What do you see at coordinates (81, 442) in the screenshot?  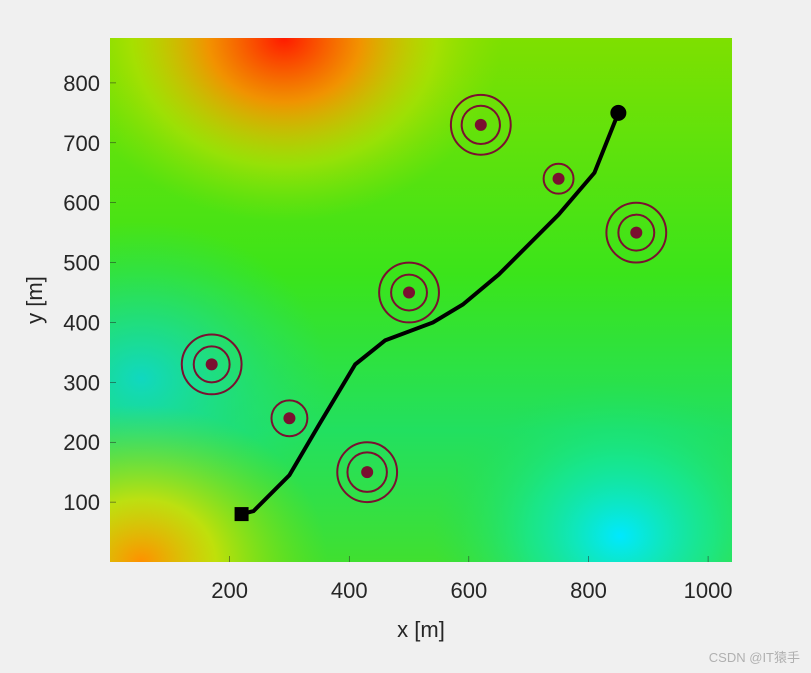 I see `y-tick-label: 200` at bounding box center [81, 442].